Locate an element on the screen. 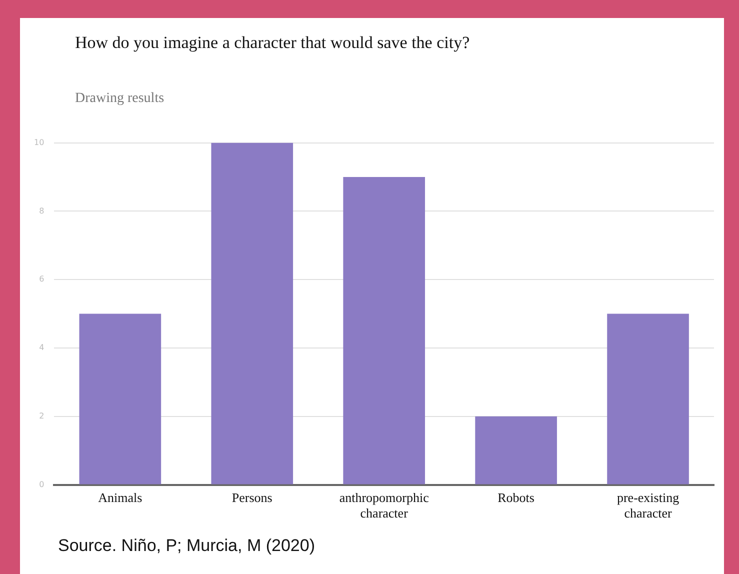 This screenshot has width=739, height=574. y-tick-label: 10 is located at coordinates (39, 142).